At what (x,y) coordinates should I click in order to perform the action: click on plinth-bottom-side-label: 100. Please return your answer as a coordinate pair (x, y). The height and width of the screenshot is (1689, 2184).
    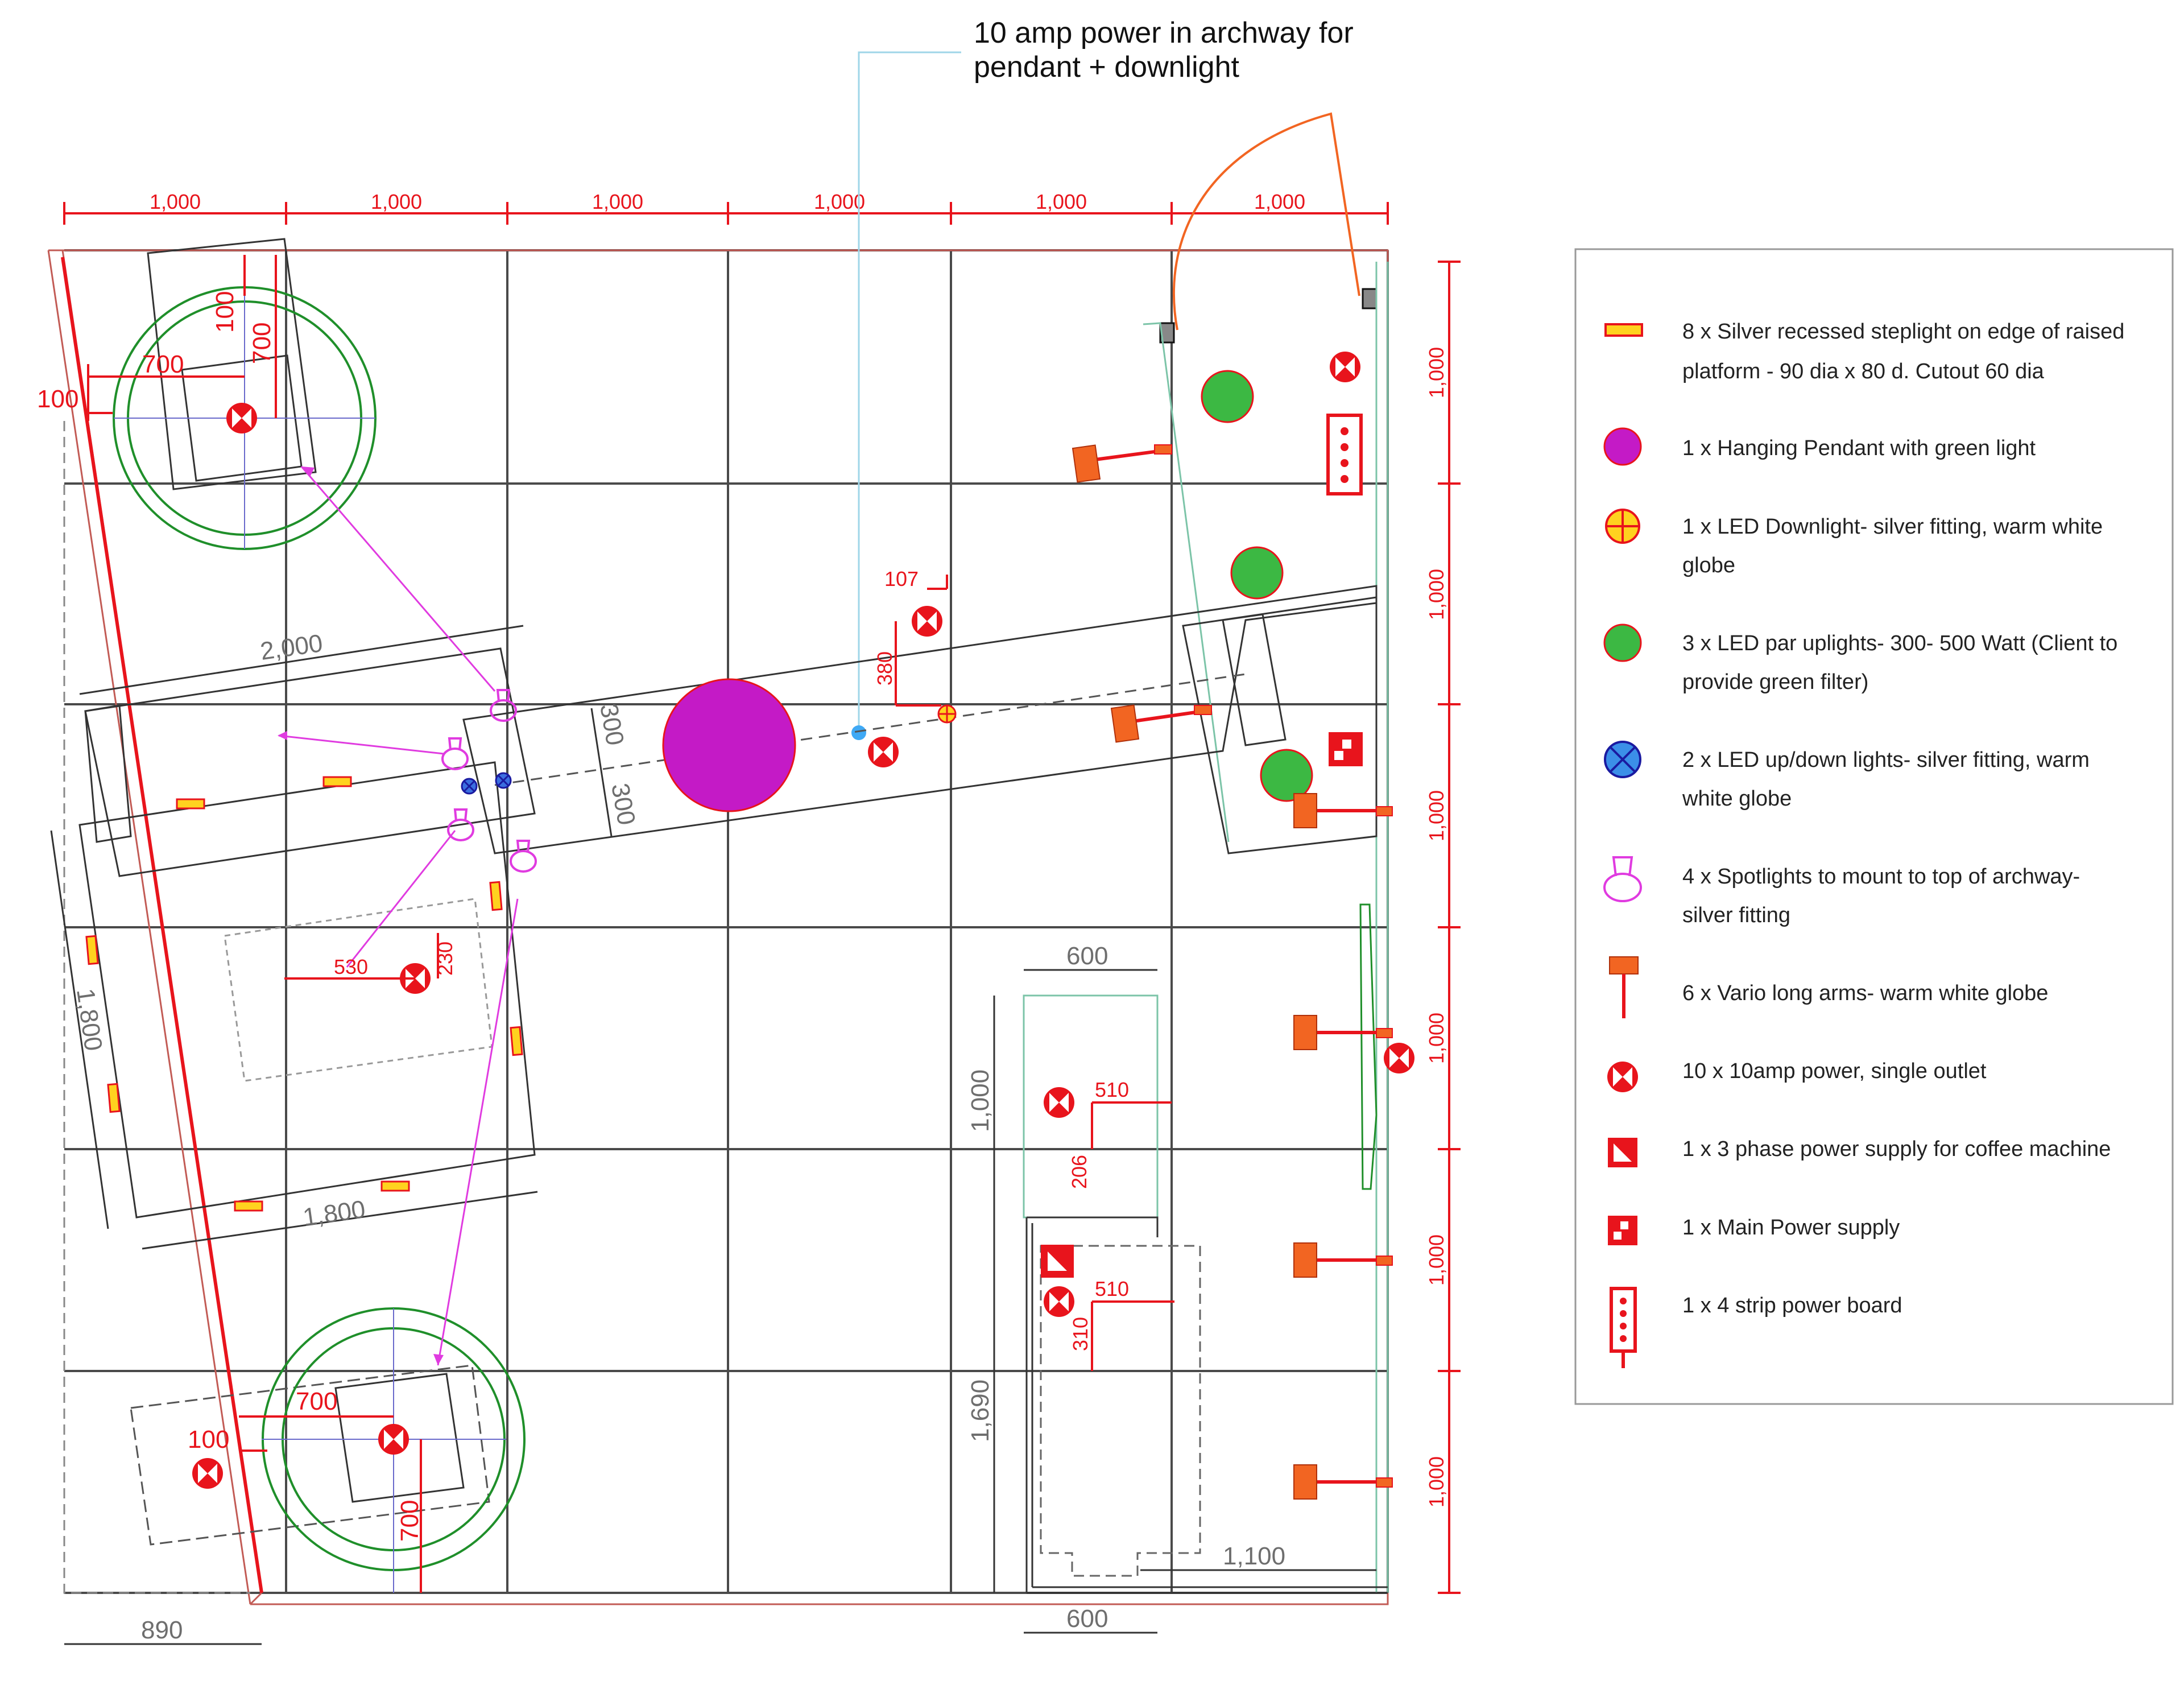
    Looking at the image, I should click on (208, 1439).